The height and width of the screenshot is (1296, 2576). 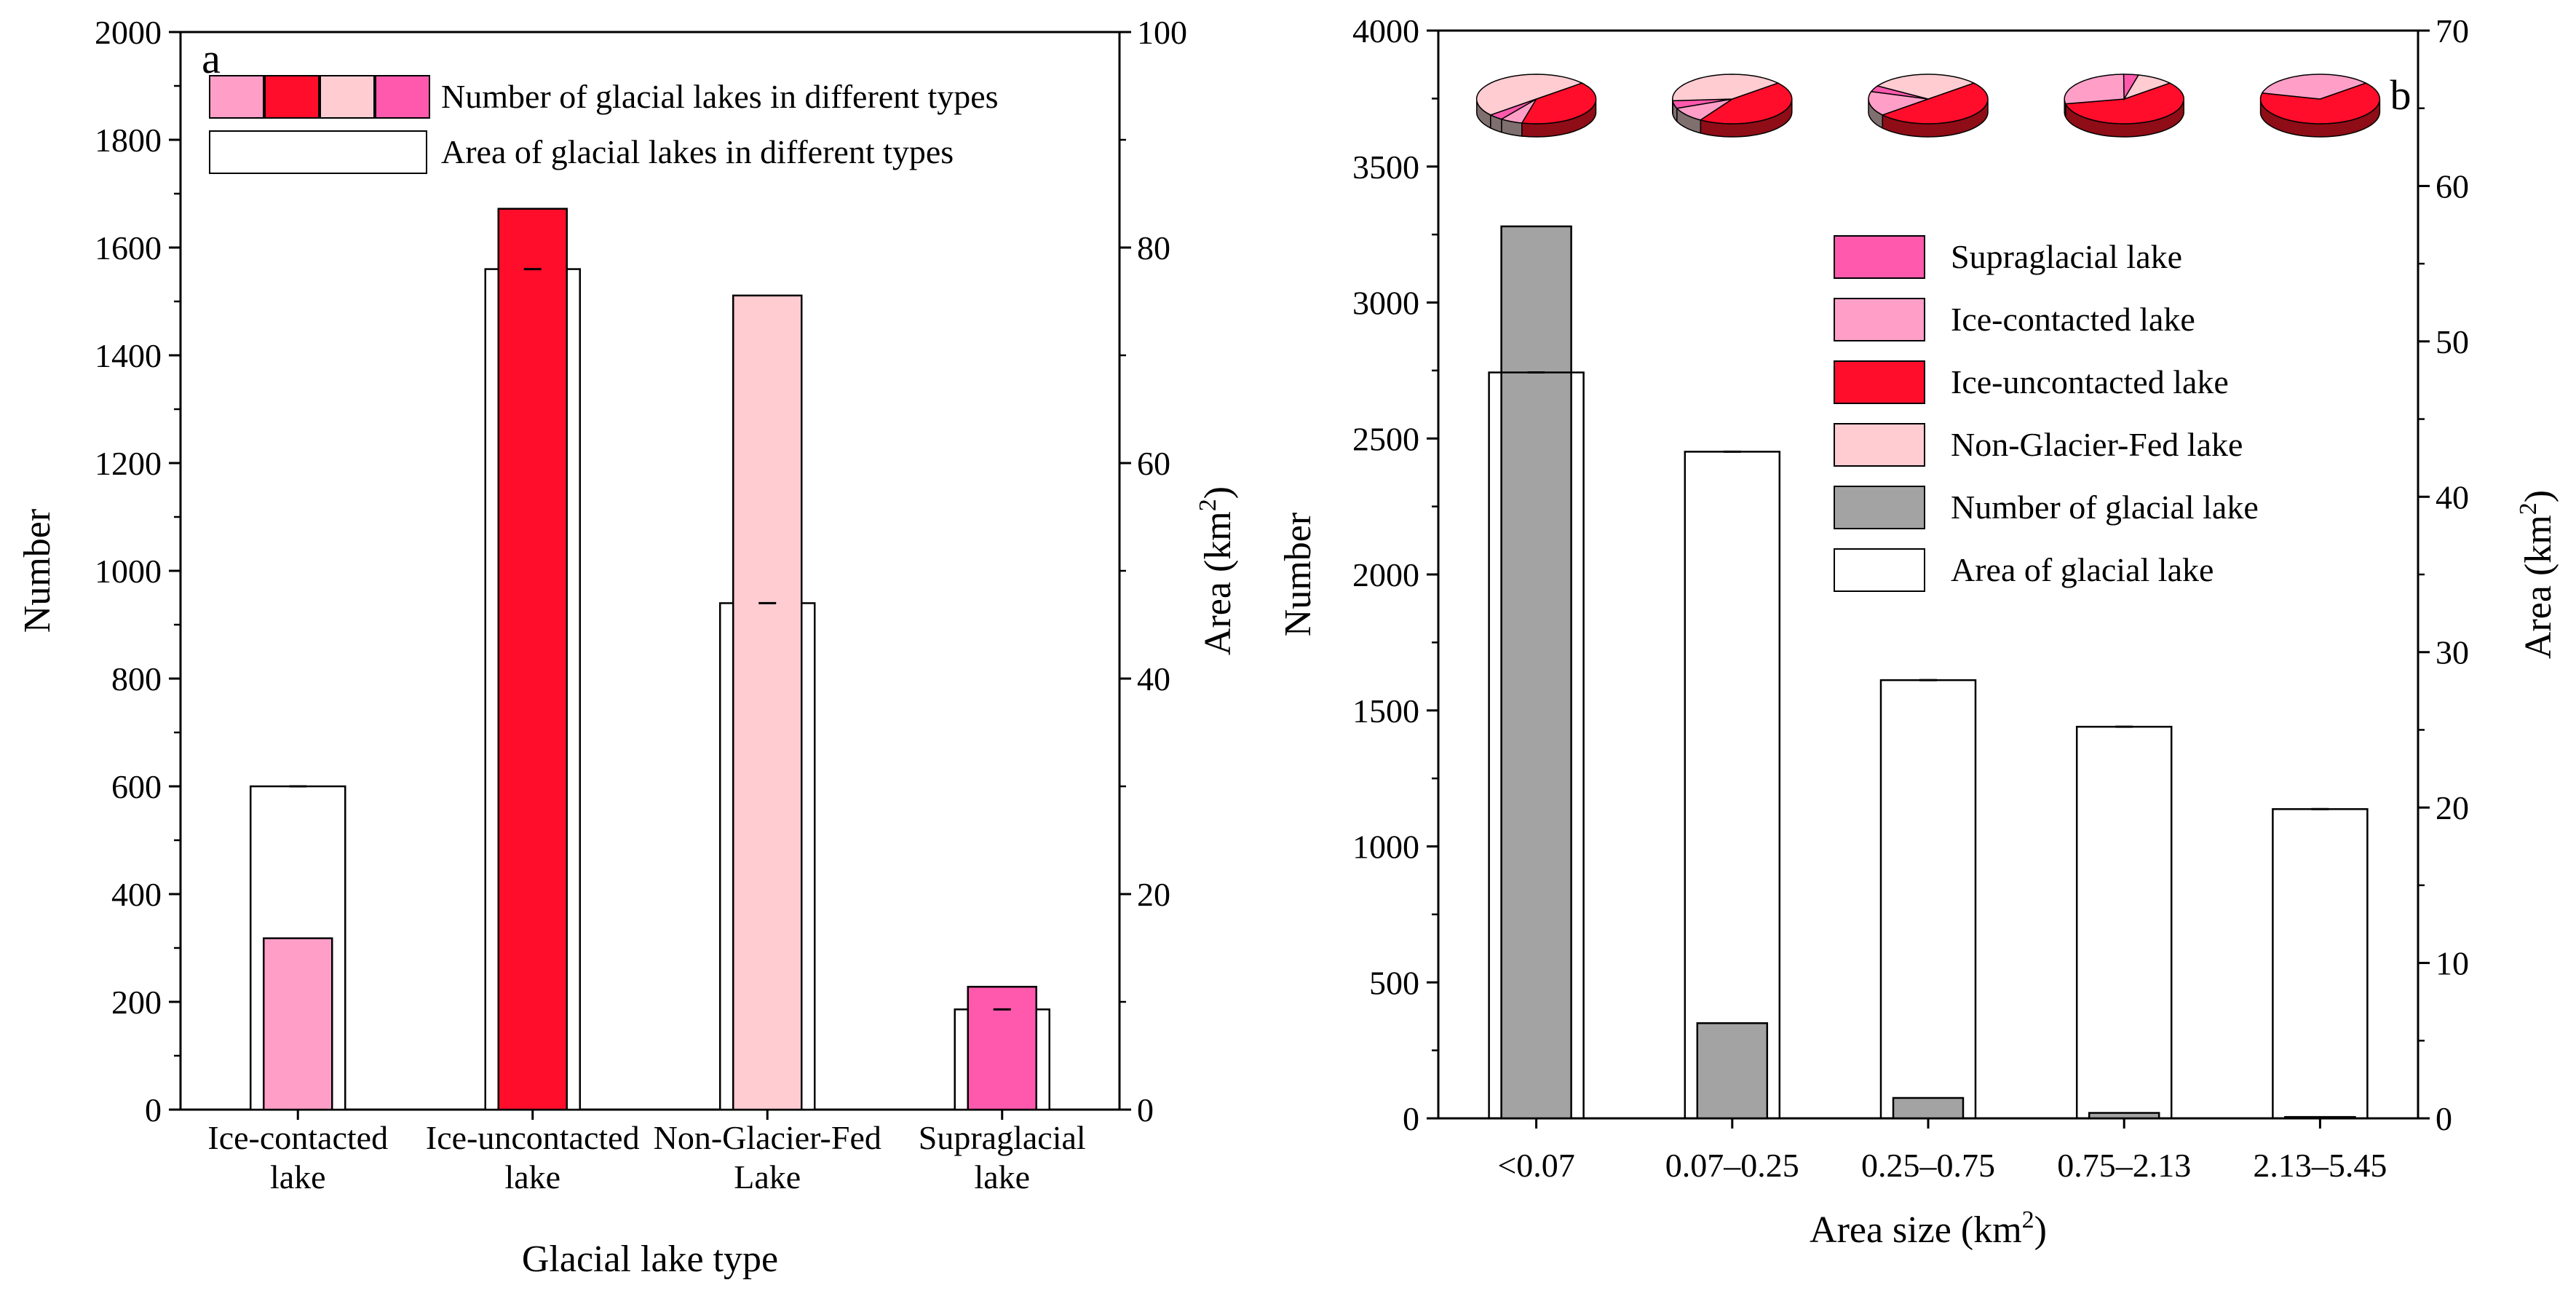 I want to click on panel-b-legend-label: Ice-uncontacted lake, so click(x=2090, y=382).